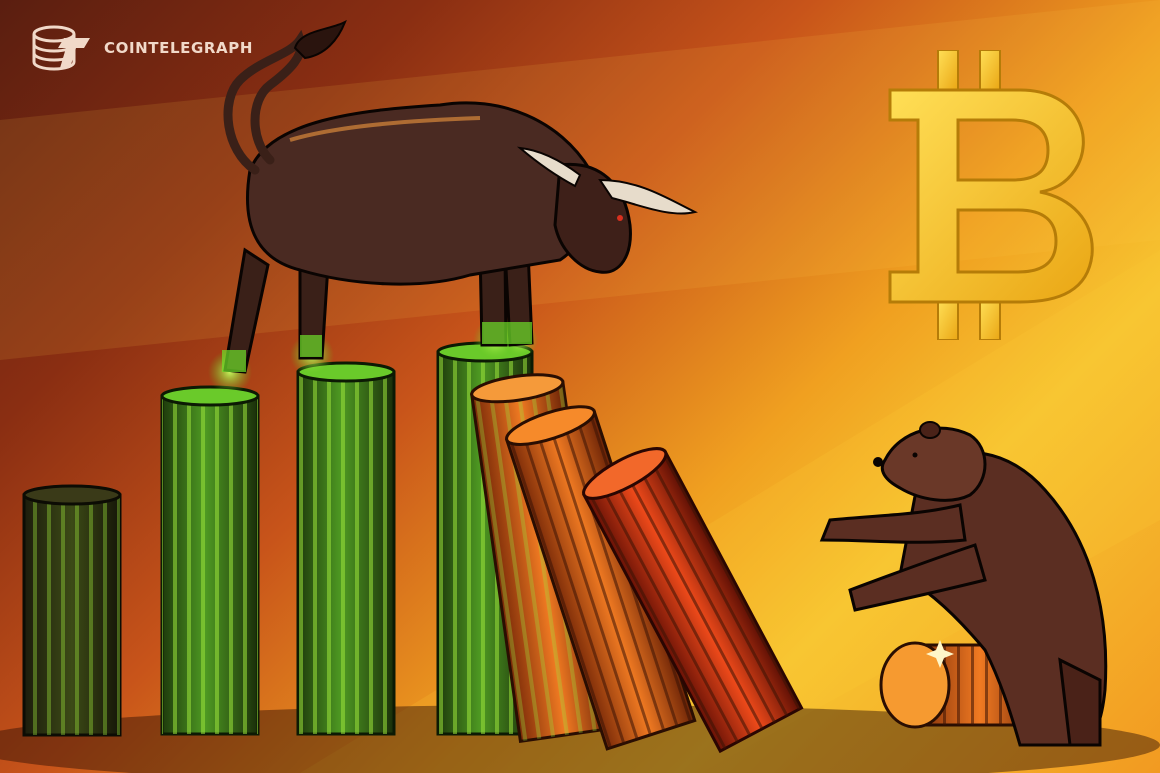 The width and height of the screenshot is (1160, 773). I want to click on bitcoin-symbol-icon, so click(991, 195).